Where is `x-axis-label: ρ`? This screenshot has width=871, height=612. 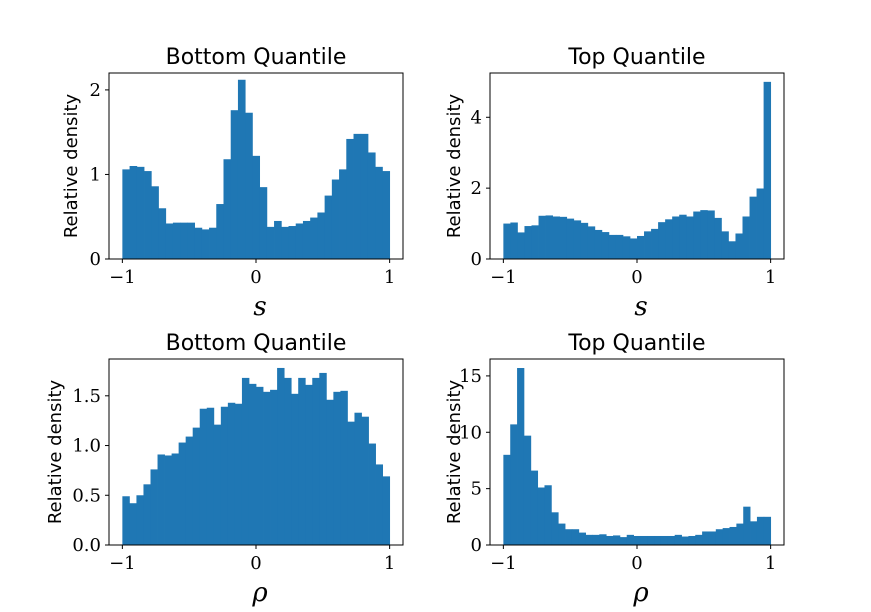
x-axis-label: ρ is located at coordinates (640, 593).